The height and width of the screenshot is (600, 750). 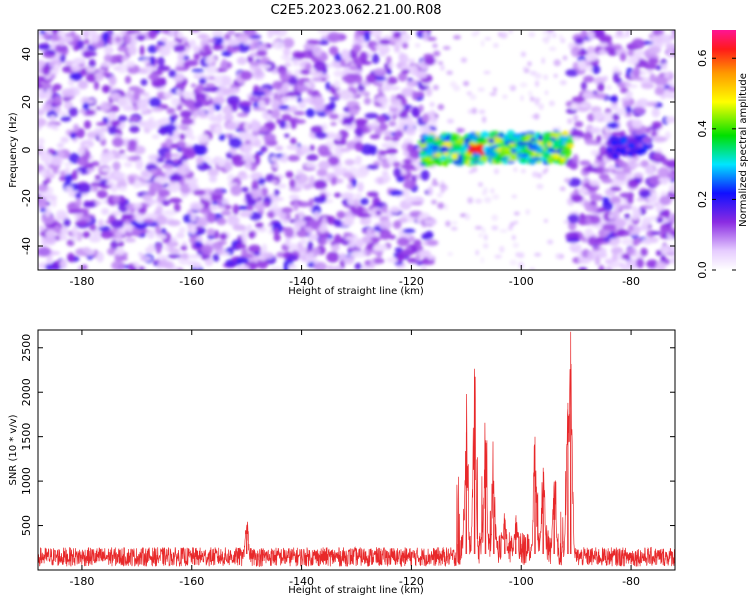 What do you see at coordinates (356, 291) in the screenshot?
I see `heatmap-x-axis-label: Height of straight line (km)` at bounding box center [356, 291].